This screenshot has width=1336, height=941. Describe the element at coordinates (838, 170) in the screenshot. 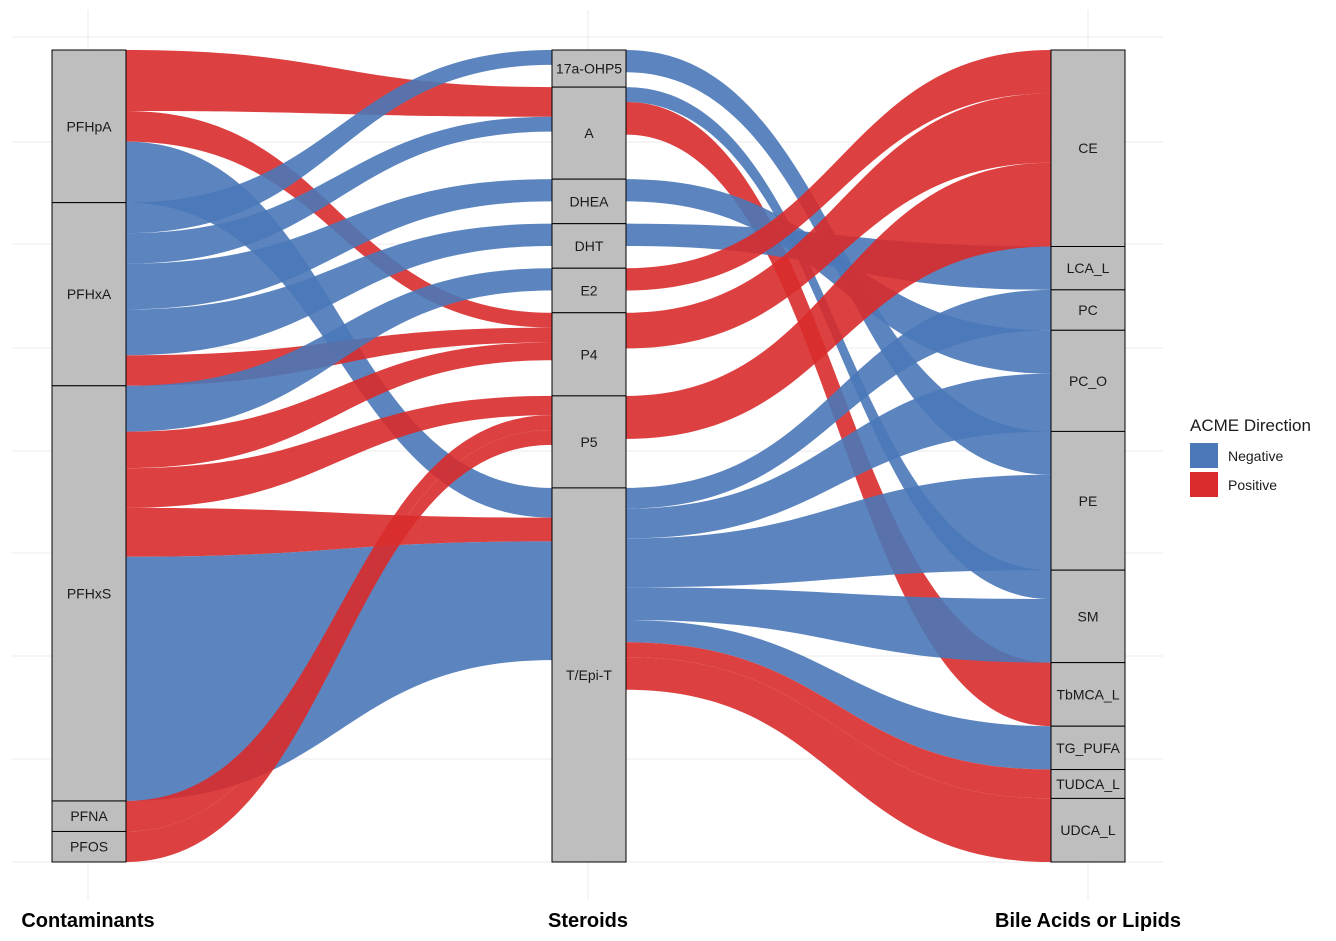

I see `flow-stage2-e2-to-ce` at that location.